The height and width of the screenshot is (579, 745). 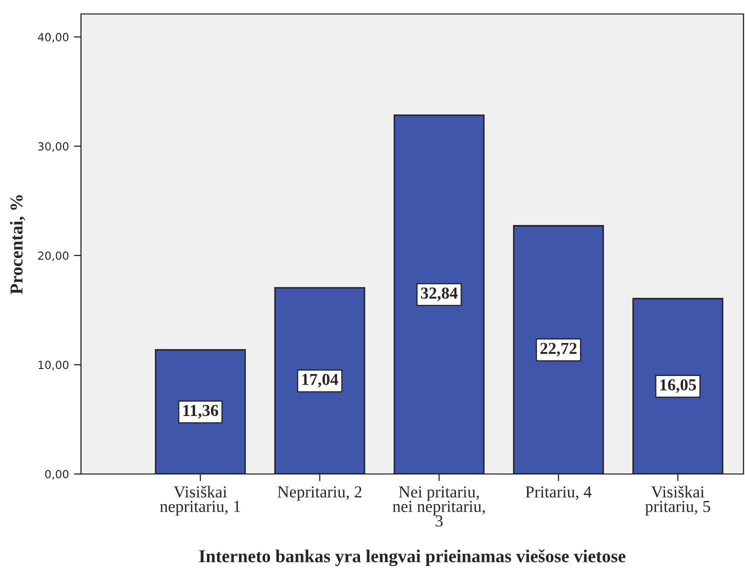 I want to click on y-tick-label: 40,00, so click(x=53, y=37).